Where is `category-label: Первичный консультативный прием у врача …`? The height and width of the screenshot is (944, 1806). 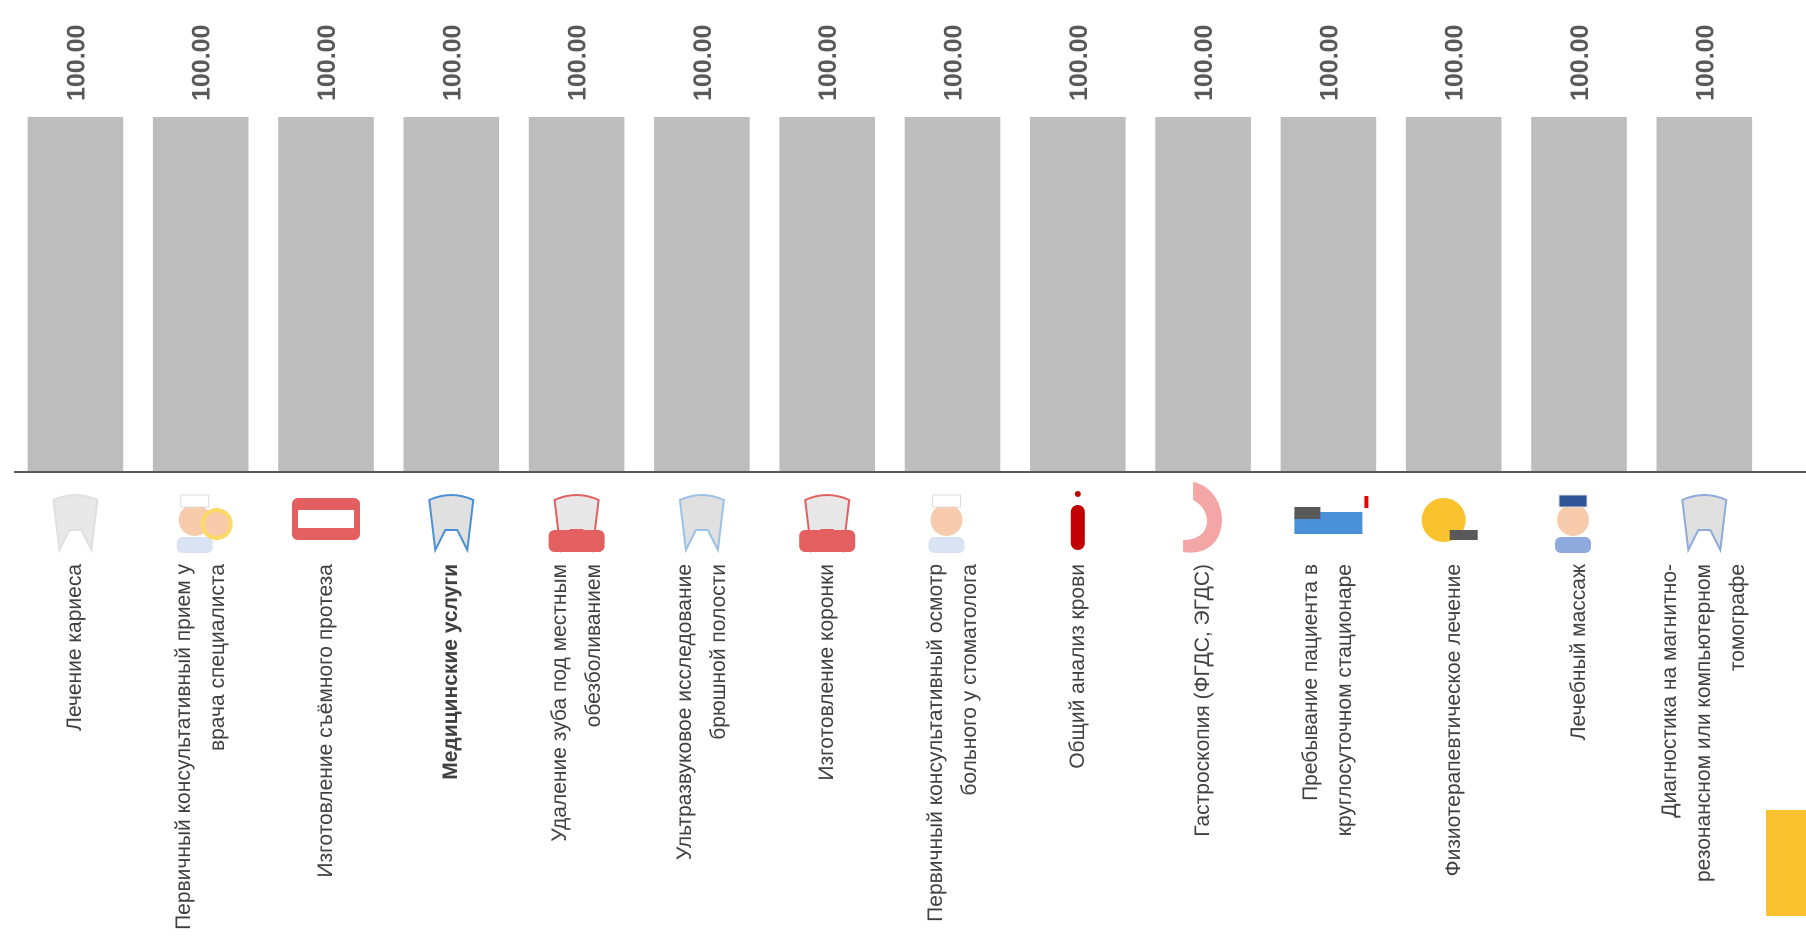 category-label: Первичный консультативный прием у врача … is located at coordinates (201, 749).